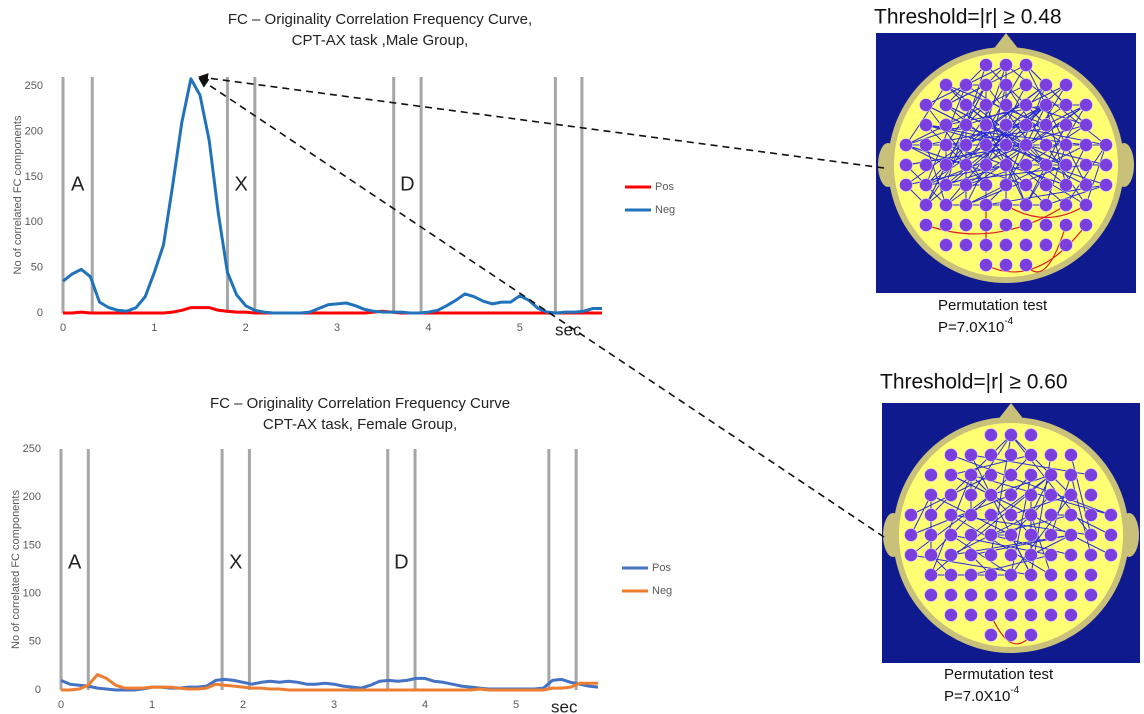 Image resolution: width=1144 pixels, height=714 pixels. I want to click on nose, so click(1011, 412).